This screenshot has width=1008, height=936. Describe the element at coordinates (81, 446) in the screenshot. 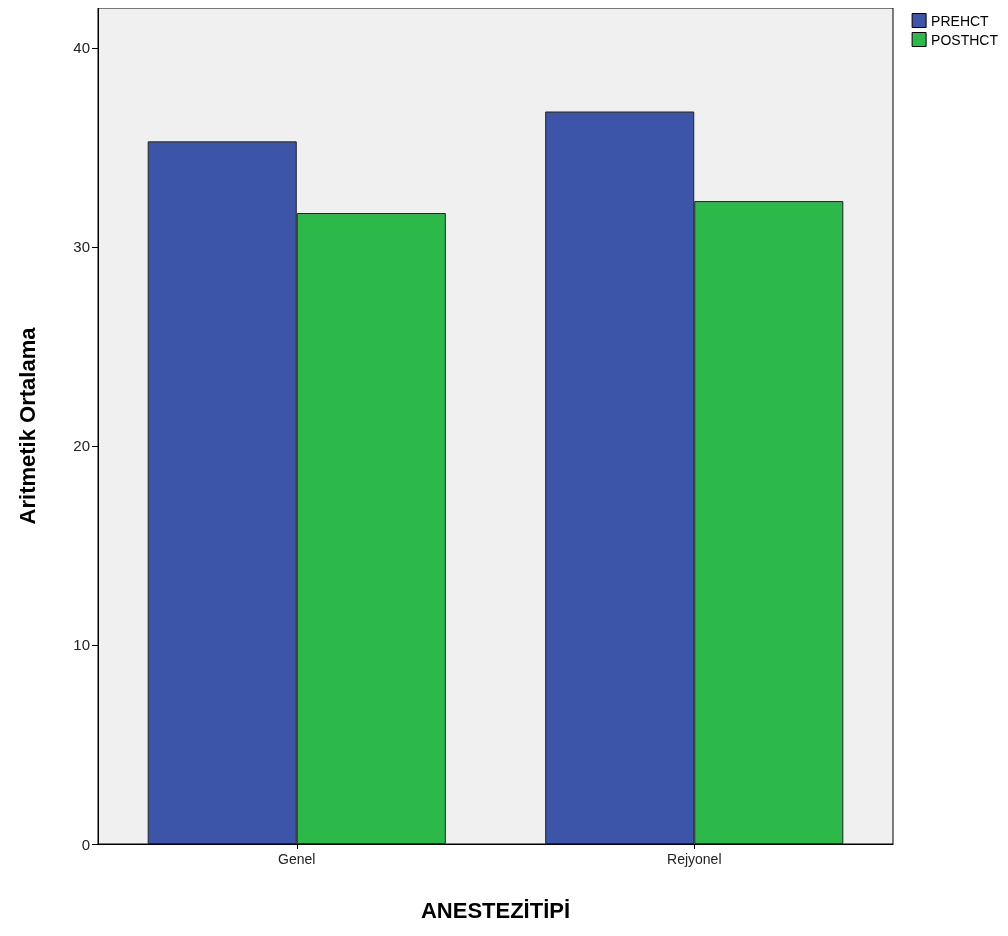

I see `y-tick-label: 20` at that location.